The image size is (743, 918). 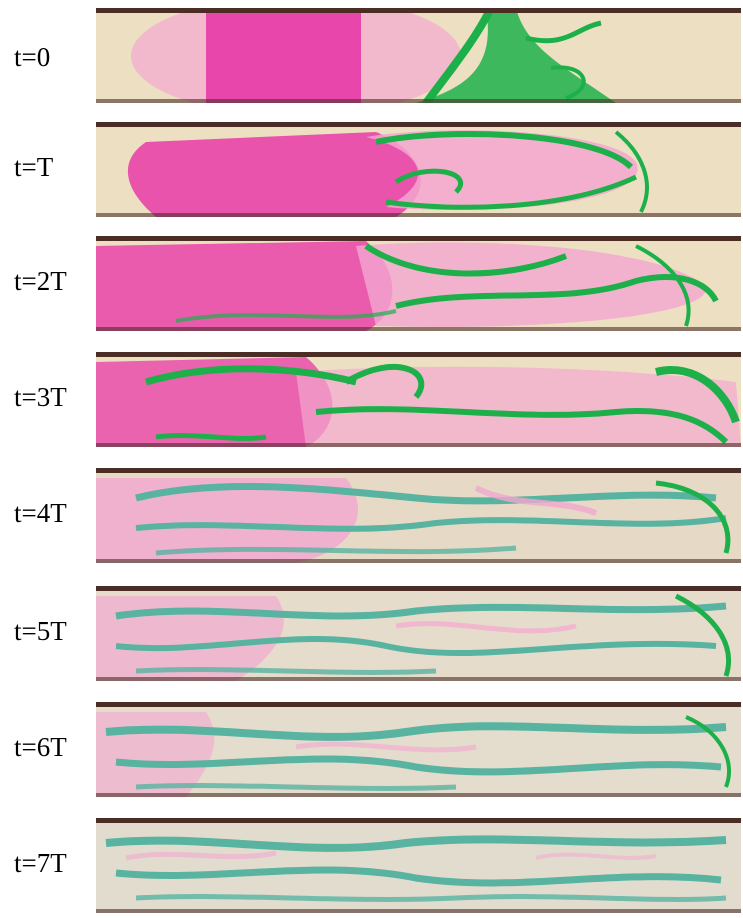 I want to click on frame-row-0: t=0, so click(x=371, y=58).